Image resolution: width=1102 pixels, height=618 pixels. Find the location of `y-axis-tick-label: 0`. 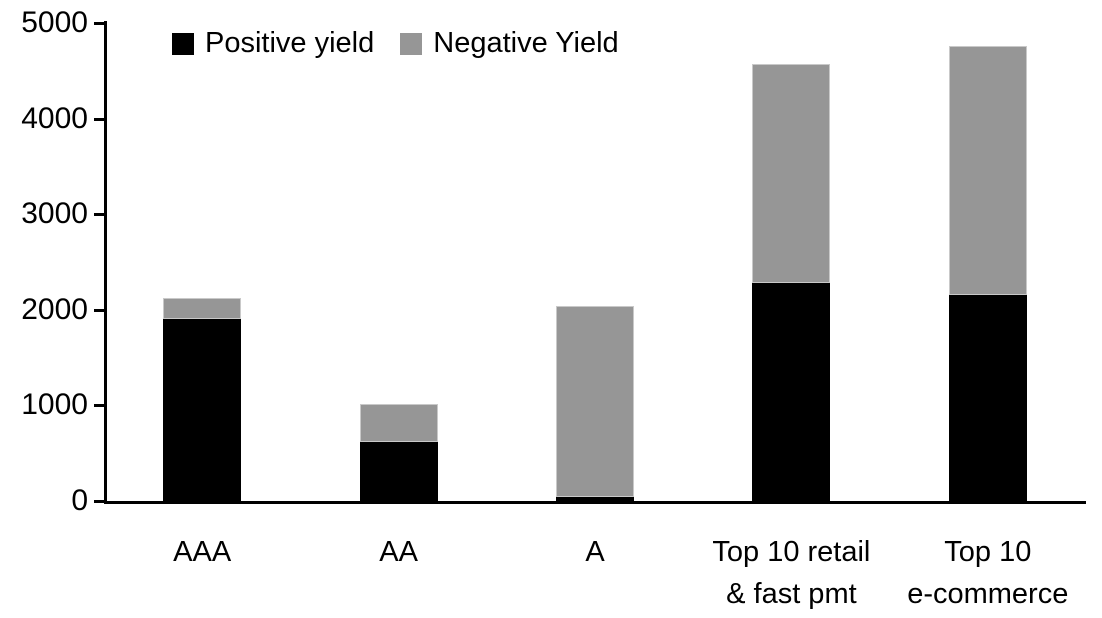

y-axis-tick-label: 0 is located at coordinates (79, 500).